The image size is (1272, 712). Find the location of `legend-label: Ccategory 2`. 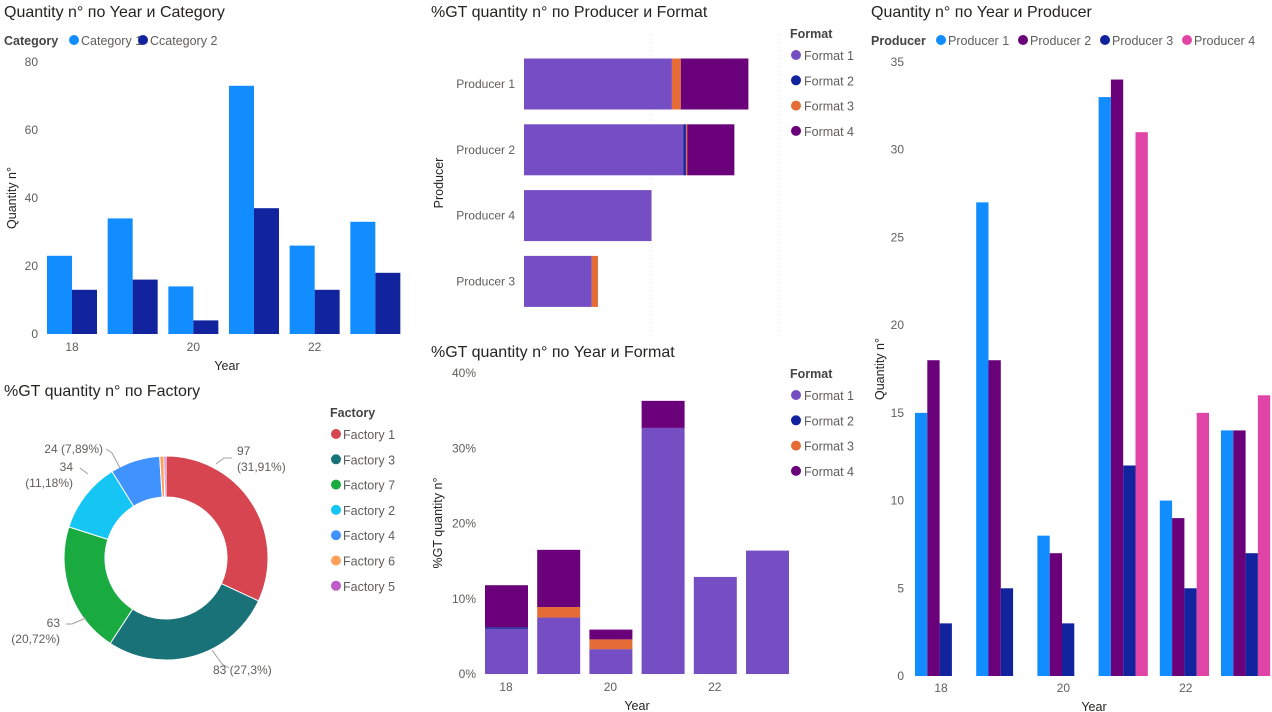

legend-label: Ccategory 2 is located at coordinates (183, 41).